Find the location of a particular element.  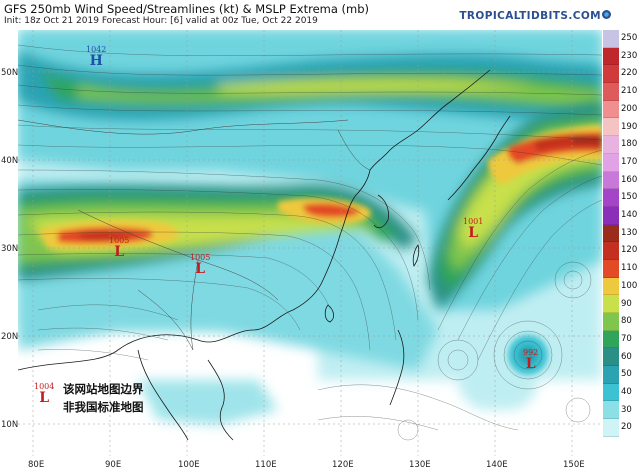

colorbar-label: 140 is located at coordinates (629, 215).